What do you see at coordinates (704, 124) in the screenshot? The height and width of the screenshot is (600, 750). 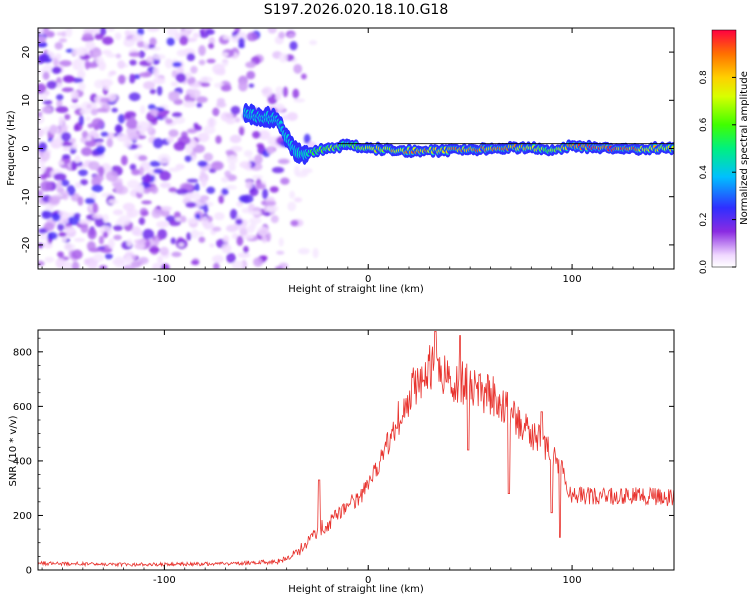 I see `colorbar-tick-label: 0.6` at bounding box center [704, 124].